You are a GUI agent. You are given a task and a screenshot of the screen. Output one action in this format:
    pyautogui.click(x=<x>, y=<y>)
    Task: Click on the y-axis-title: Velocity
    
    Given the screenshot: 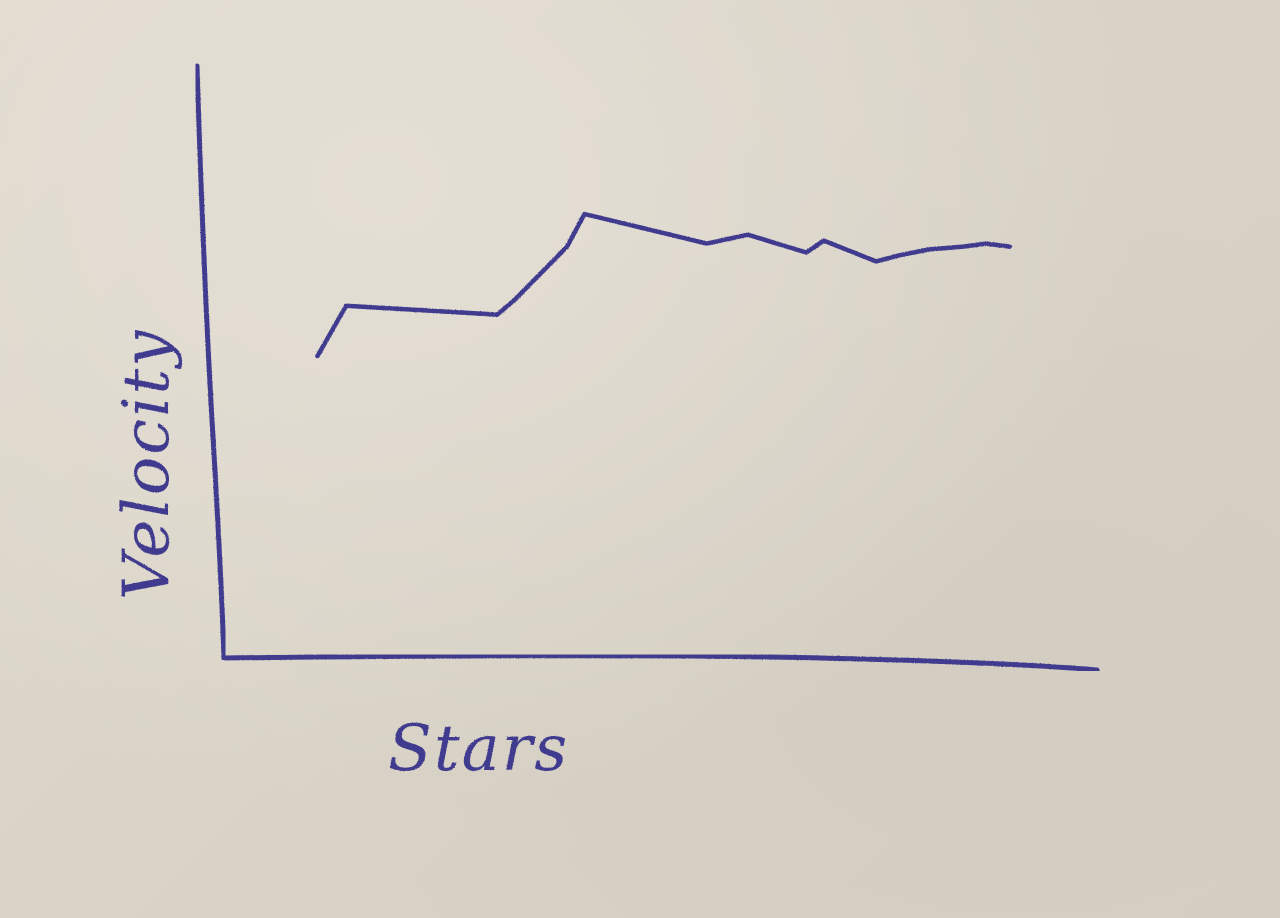 What is the action you would take?
    pyautogui.click(x=147, y=464)
    